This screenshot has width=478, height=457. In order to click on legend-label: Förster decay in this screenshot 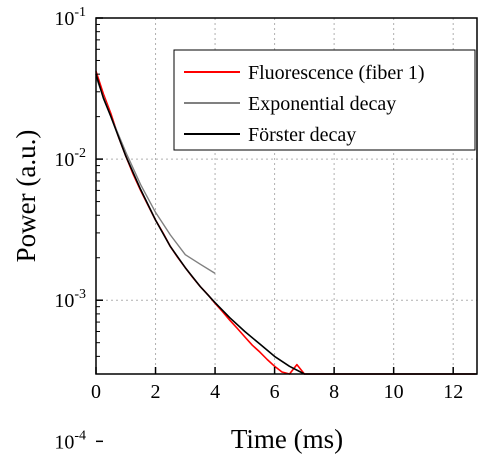, I will do `click(302, 135)`.